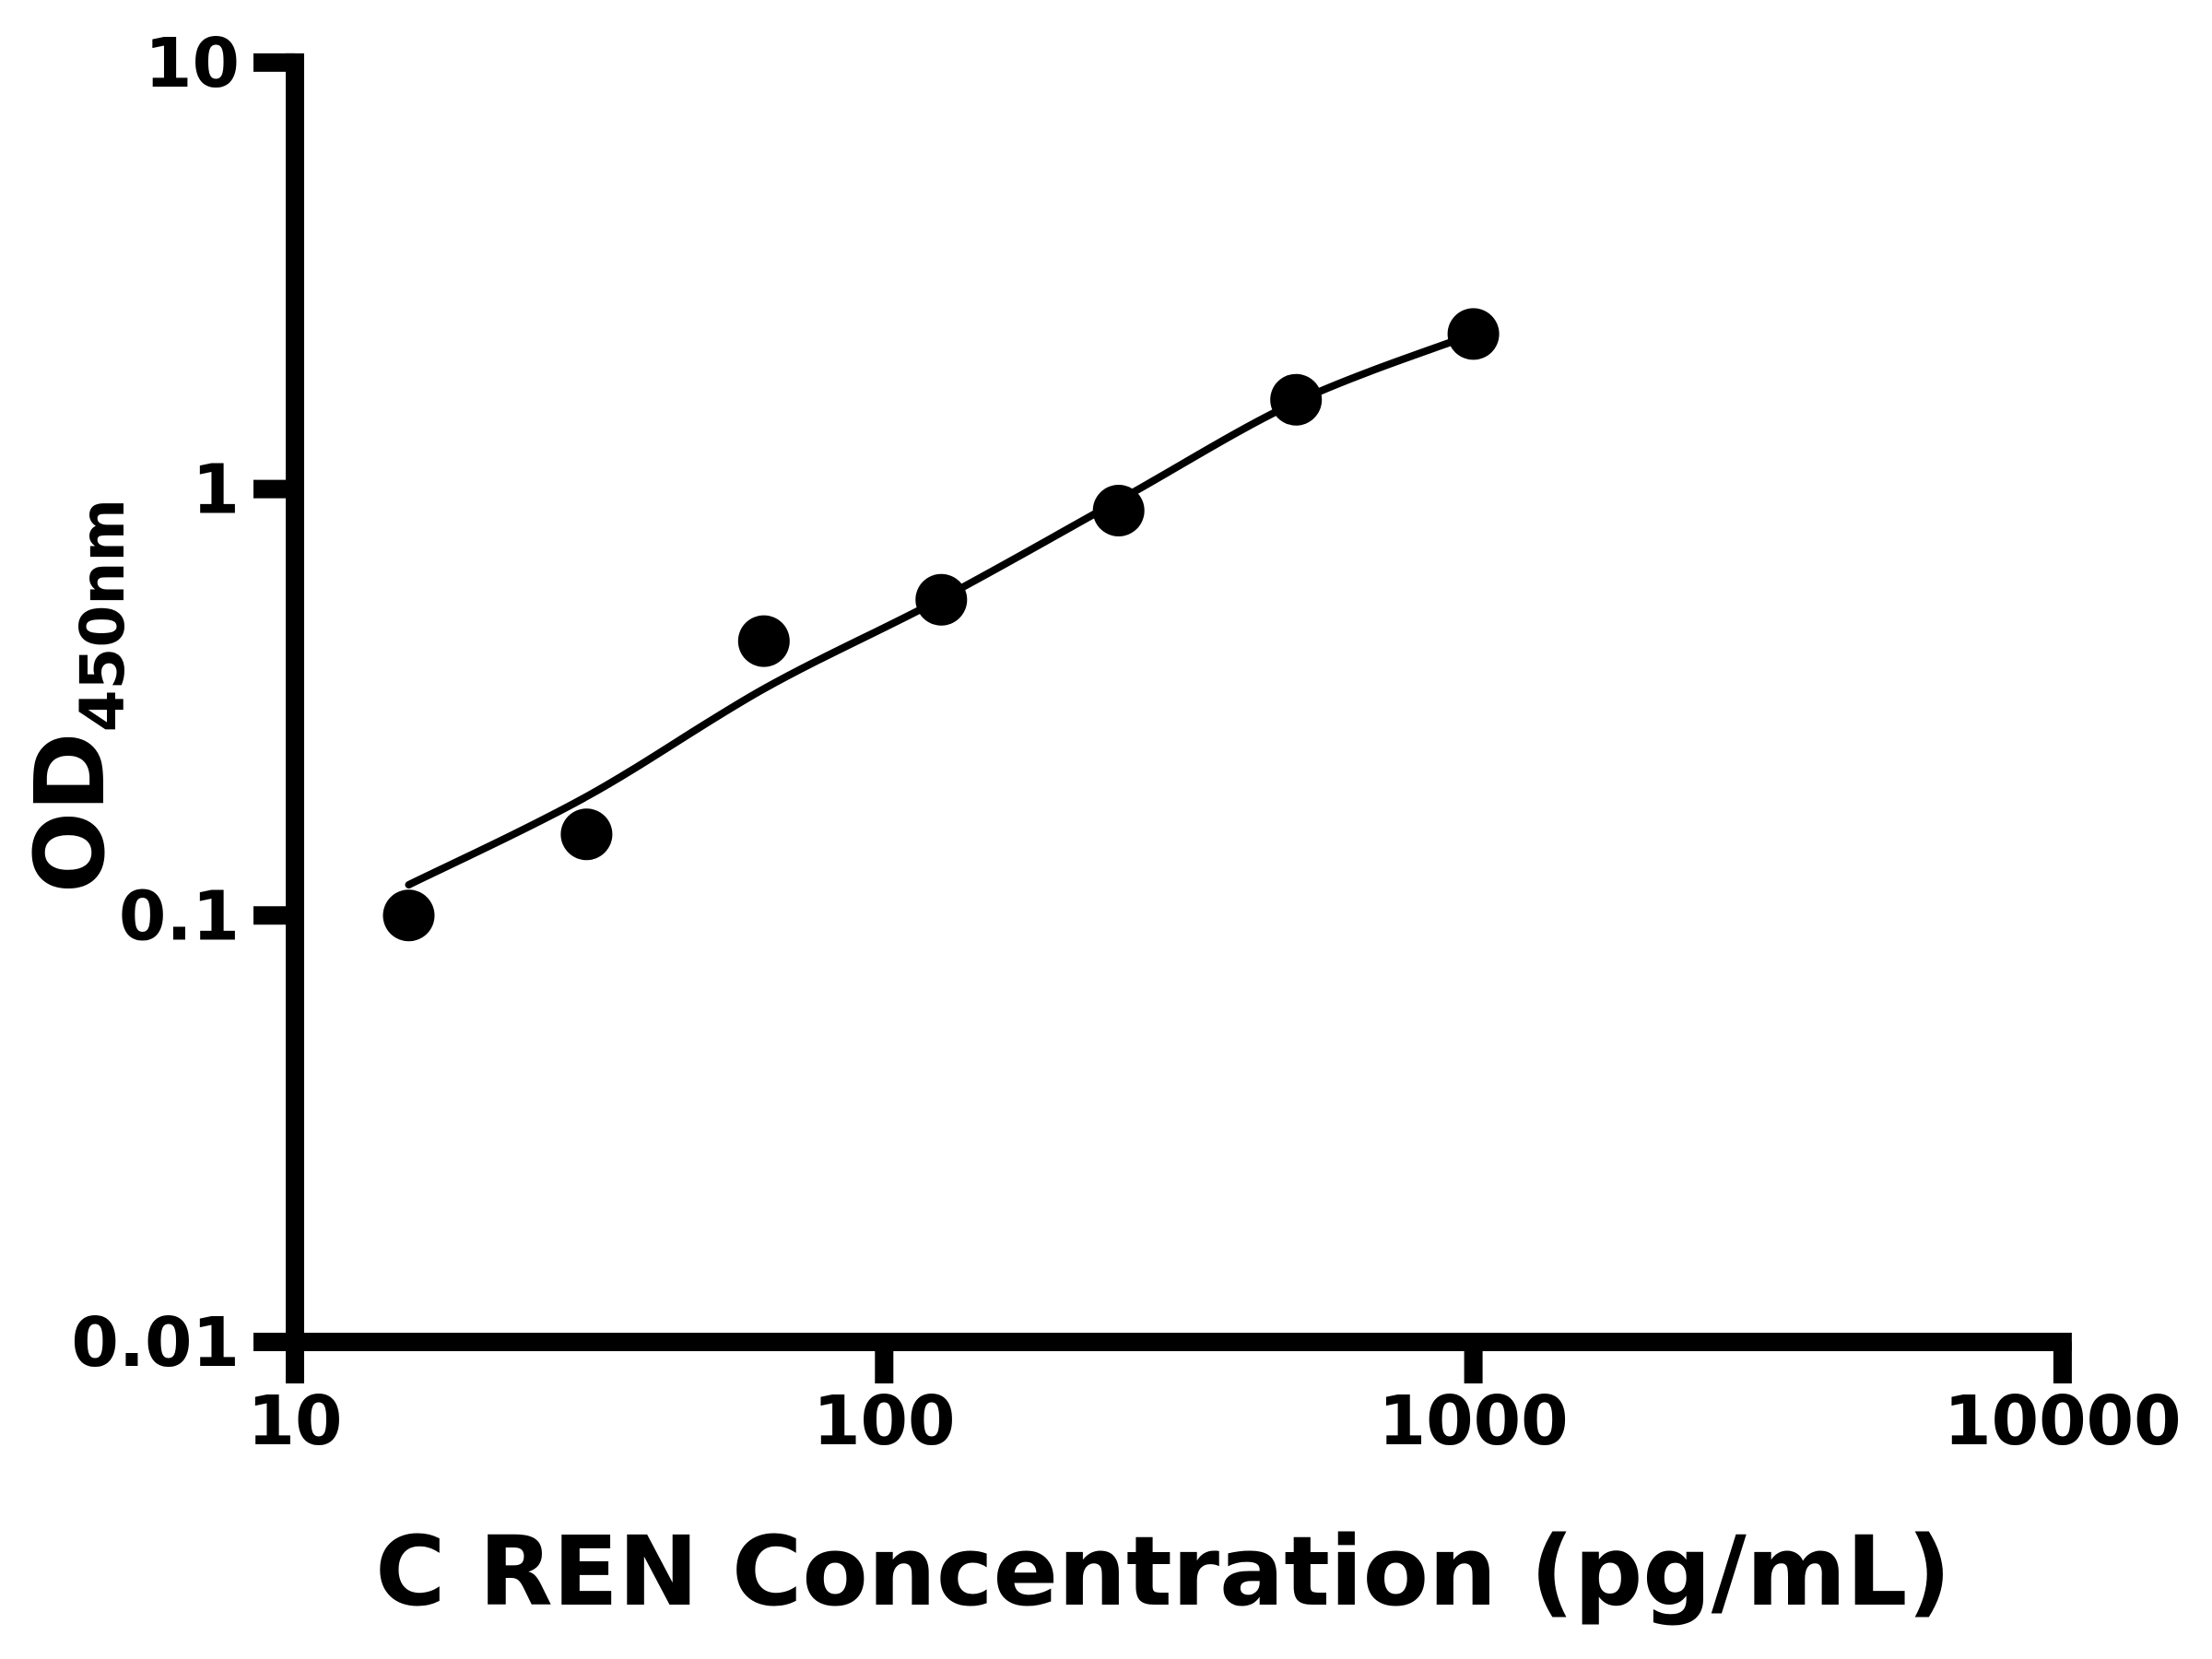 The image size is (2212, 1659). I want to click on y-tick-label-0.1: 0.1, so click(179, 916).